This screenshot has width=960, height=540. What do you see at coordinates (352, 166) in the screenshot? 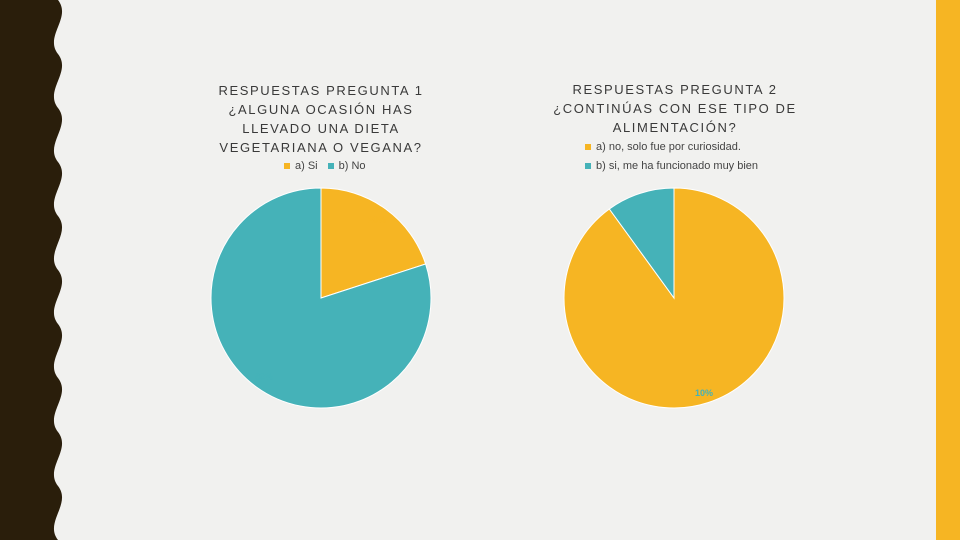
I see `legend-label: b) No` at bounding box center [352, 166].